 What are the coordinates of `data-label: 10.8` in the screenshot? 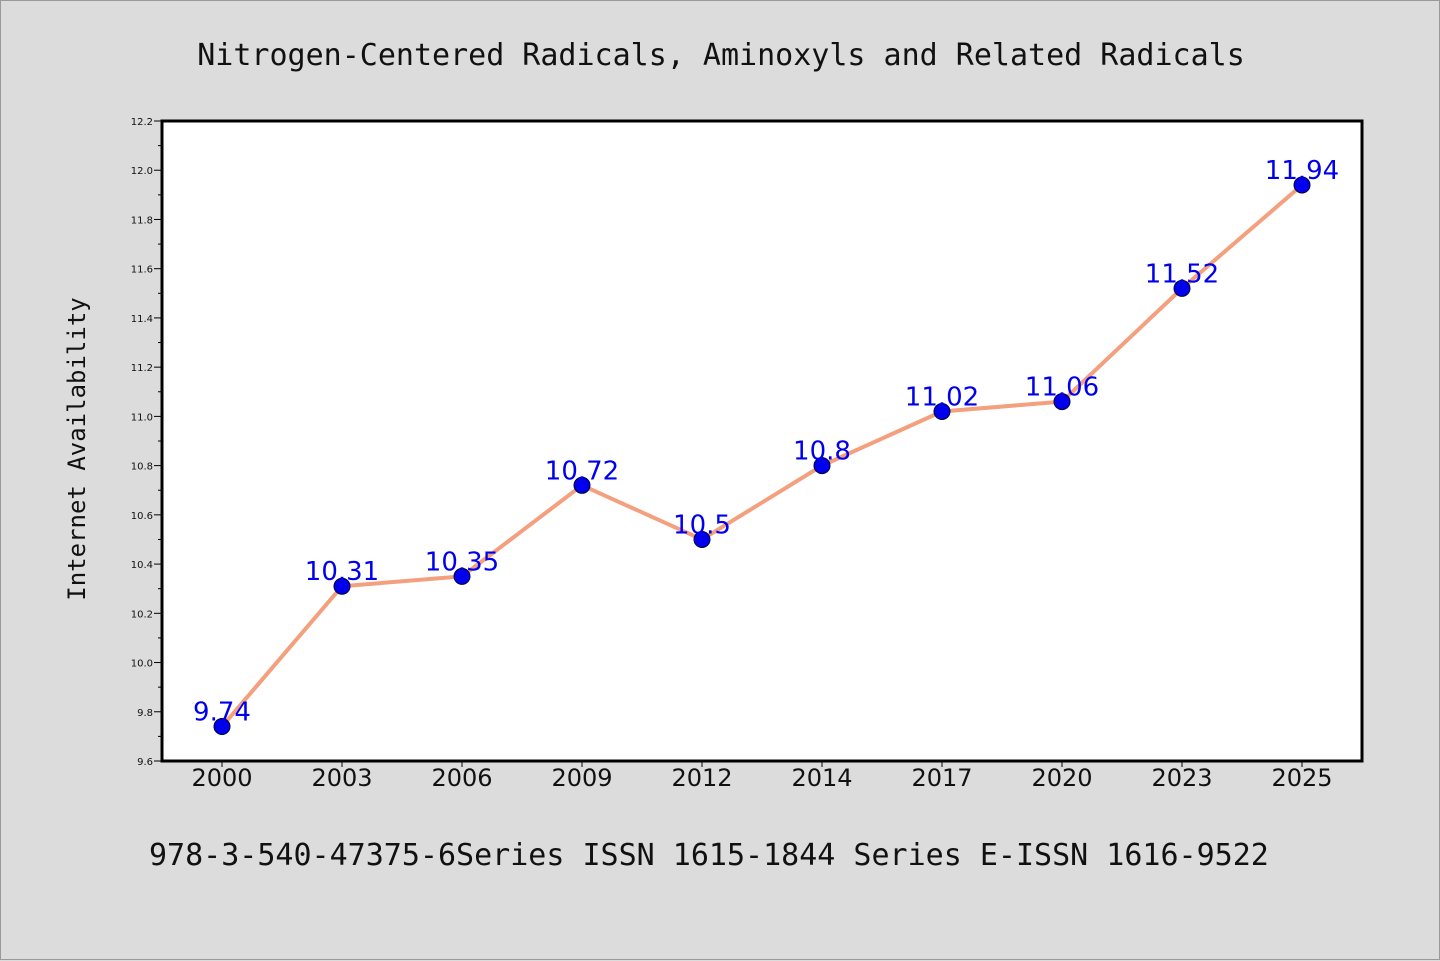 It's located at (822, 452).